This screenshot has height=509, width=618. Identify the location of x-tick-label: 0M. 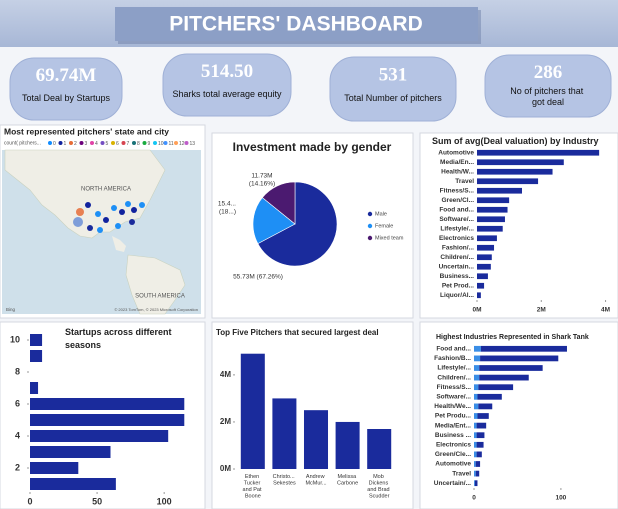
(476, 310).